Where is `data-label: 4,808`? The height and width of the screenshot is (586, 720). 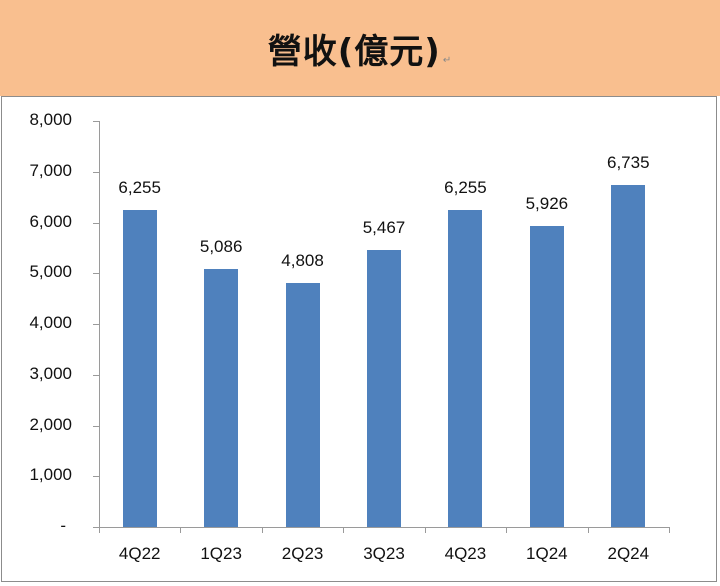
data-label: 4,808 is located at coordinates (302, 260).